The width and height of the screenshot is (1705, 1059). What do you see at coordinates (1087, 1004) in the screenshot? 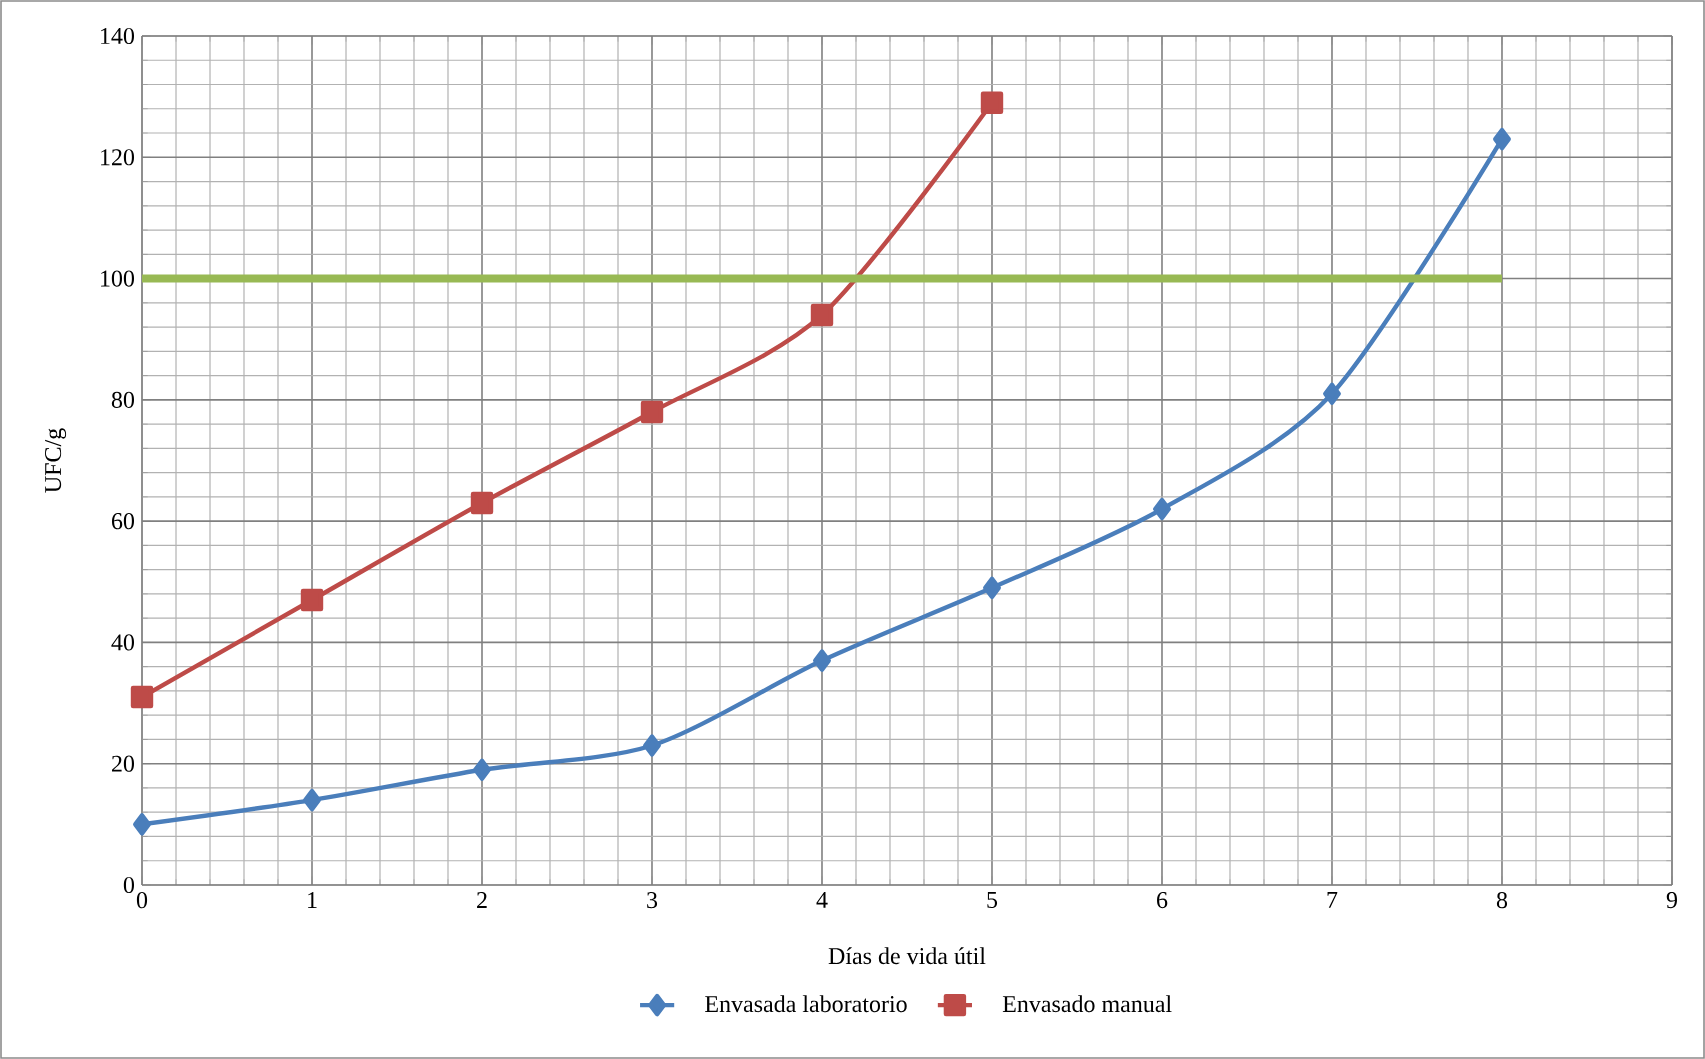
I see `legend-label: Envasado manual` at bounding box center [1087, 1004].